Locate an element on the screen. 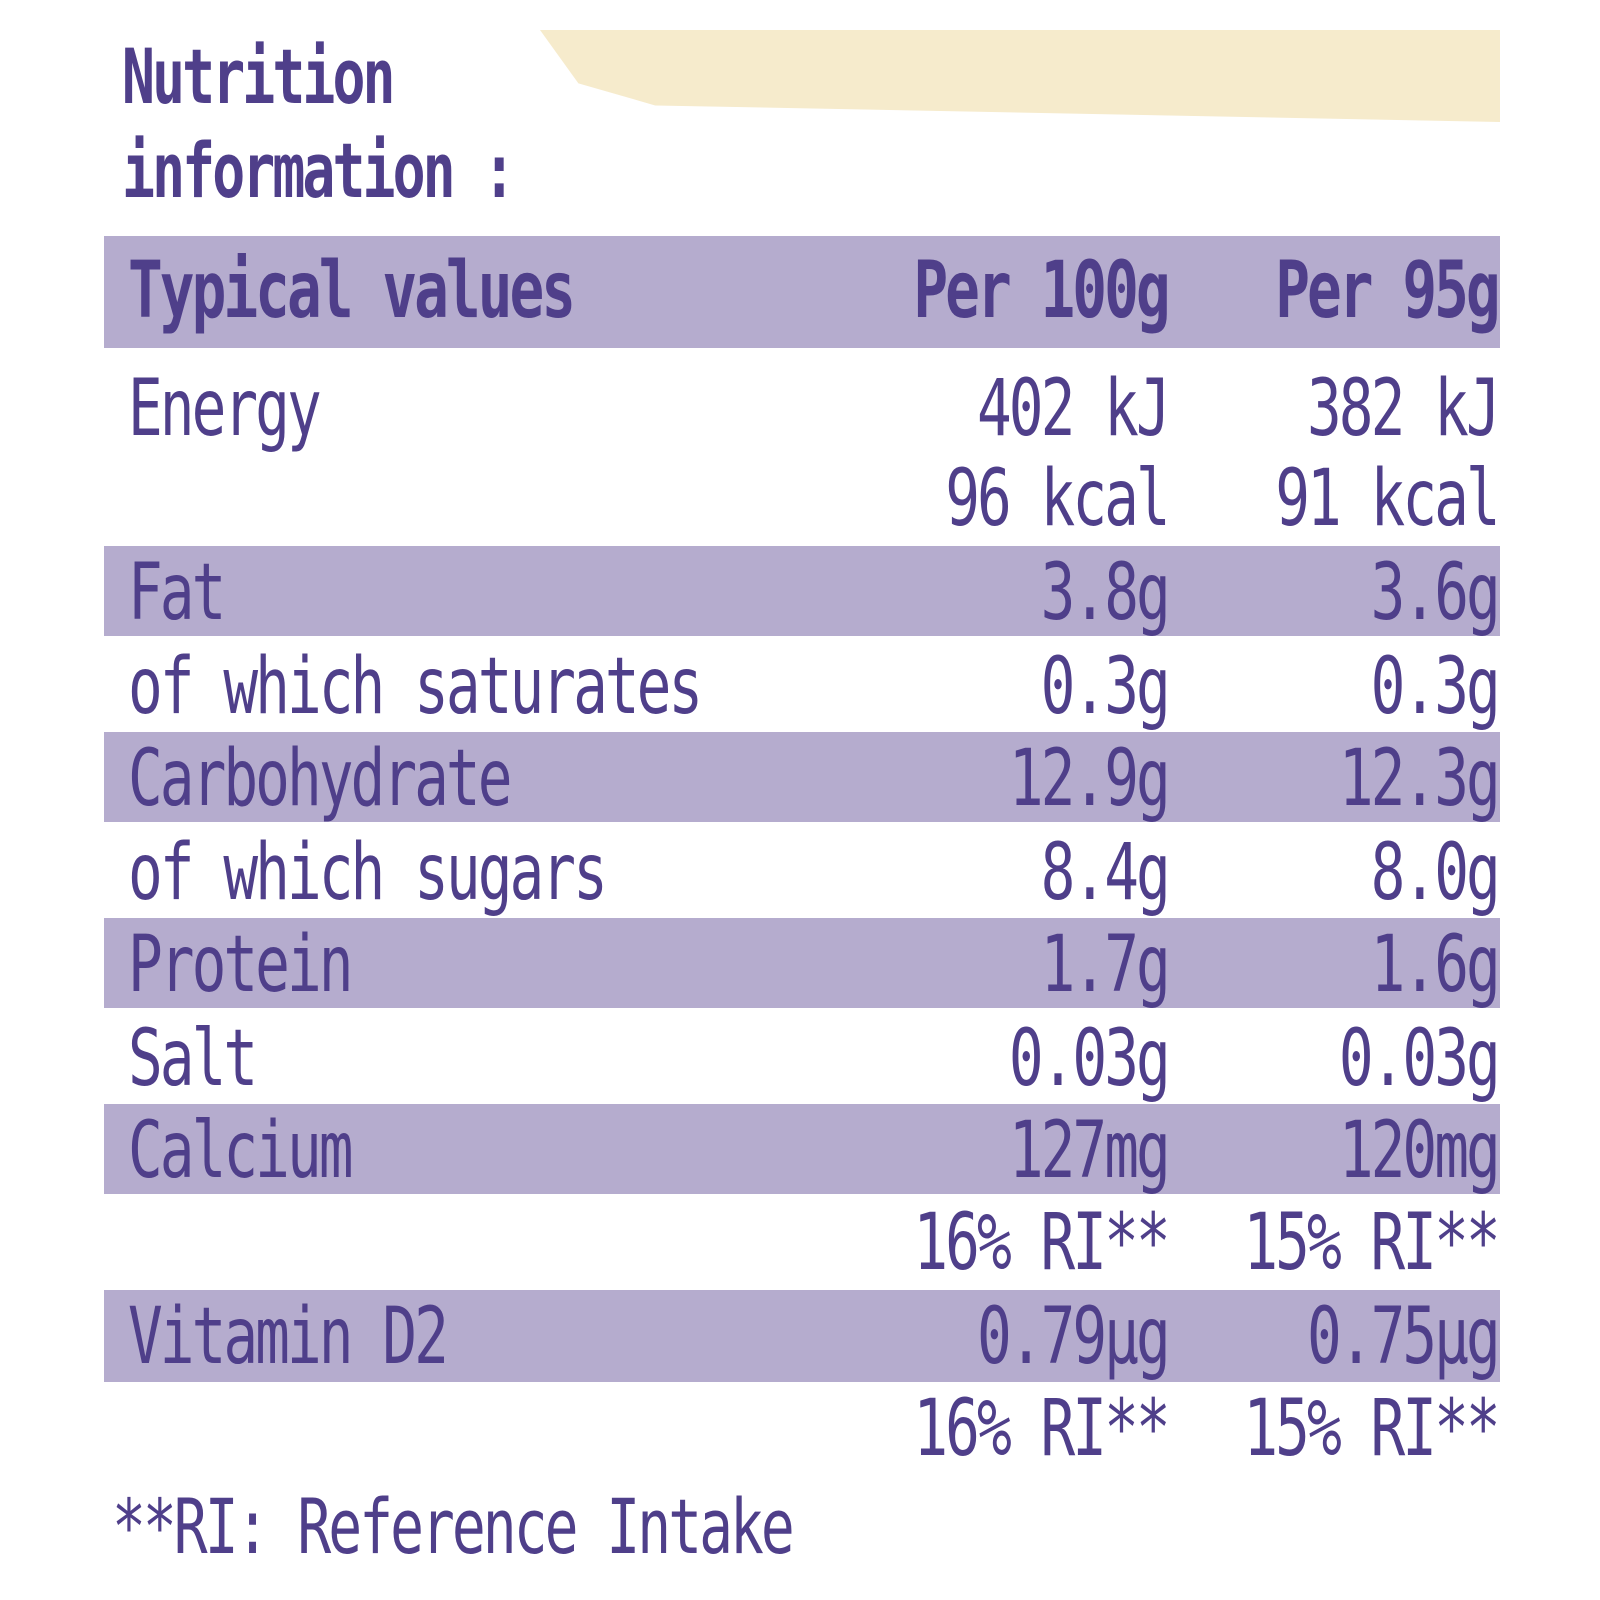 Image resolution: width=1600 pixels, height=1600 pixels. header-band is located at coordinates (802, 292).